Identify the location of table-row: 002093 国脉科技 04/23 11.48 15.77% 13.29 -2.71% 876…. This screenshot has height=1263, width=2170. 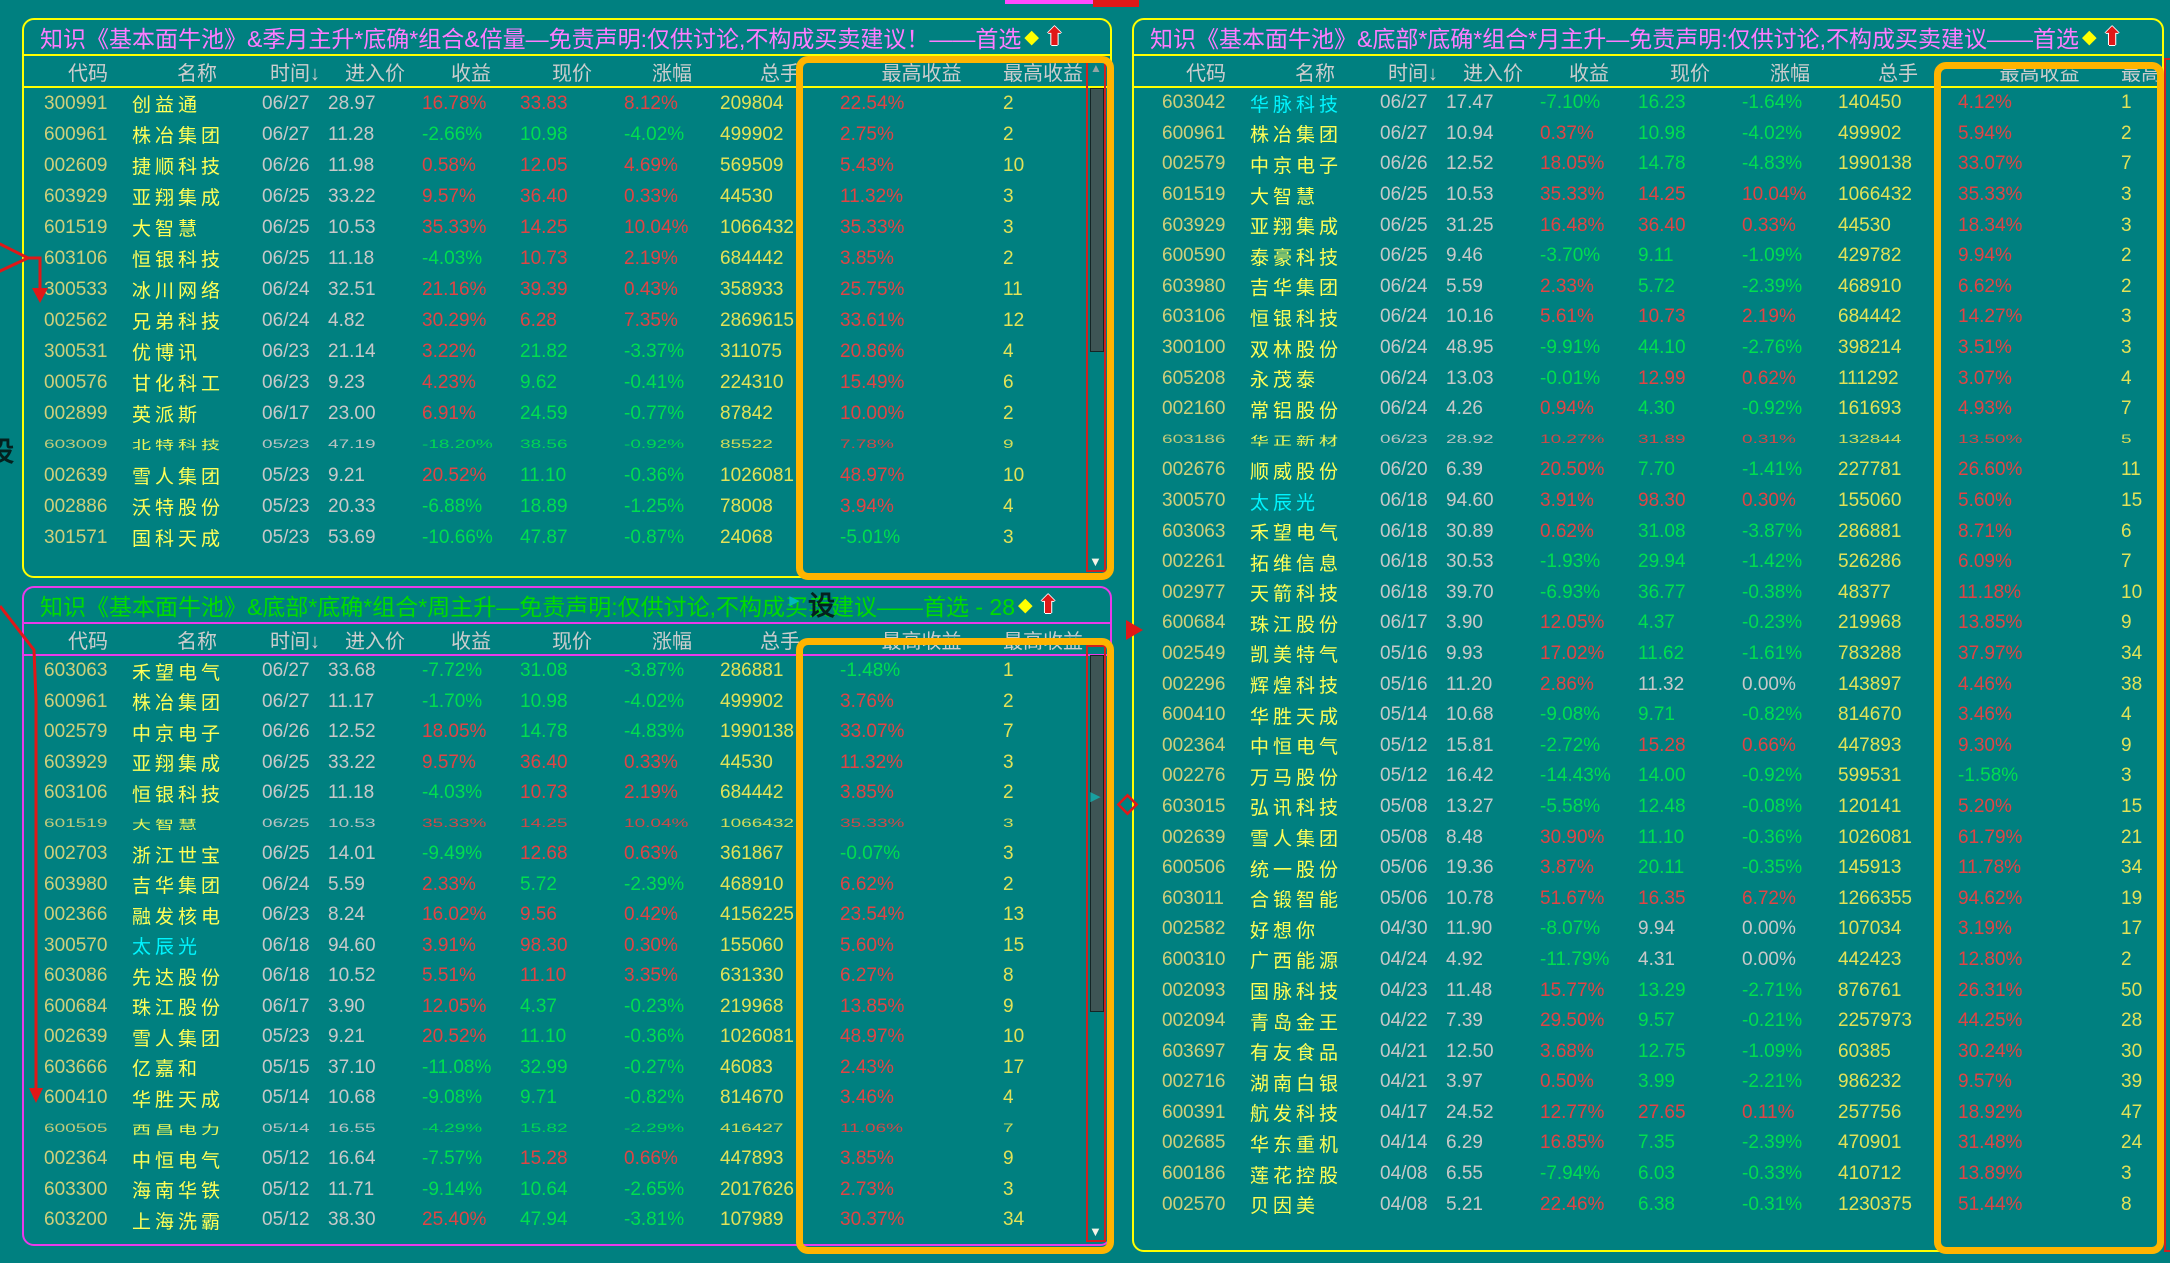
(1648, 990).